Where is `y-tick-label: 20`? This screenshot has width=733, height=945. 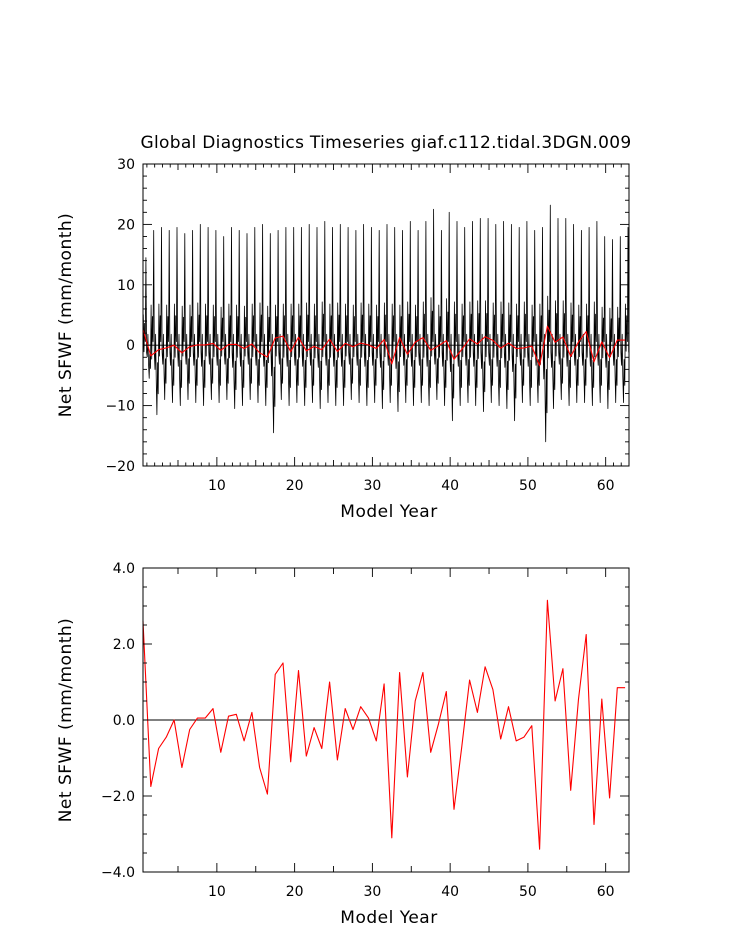 y-tick-label: 20 is located at coordinates (126, 225).